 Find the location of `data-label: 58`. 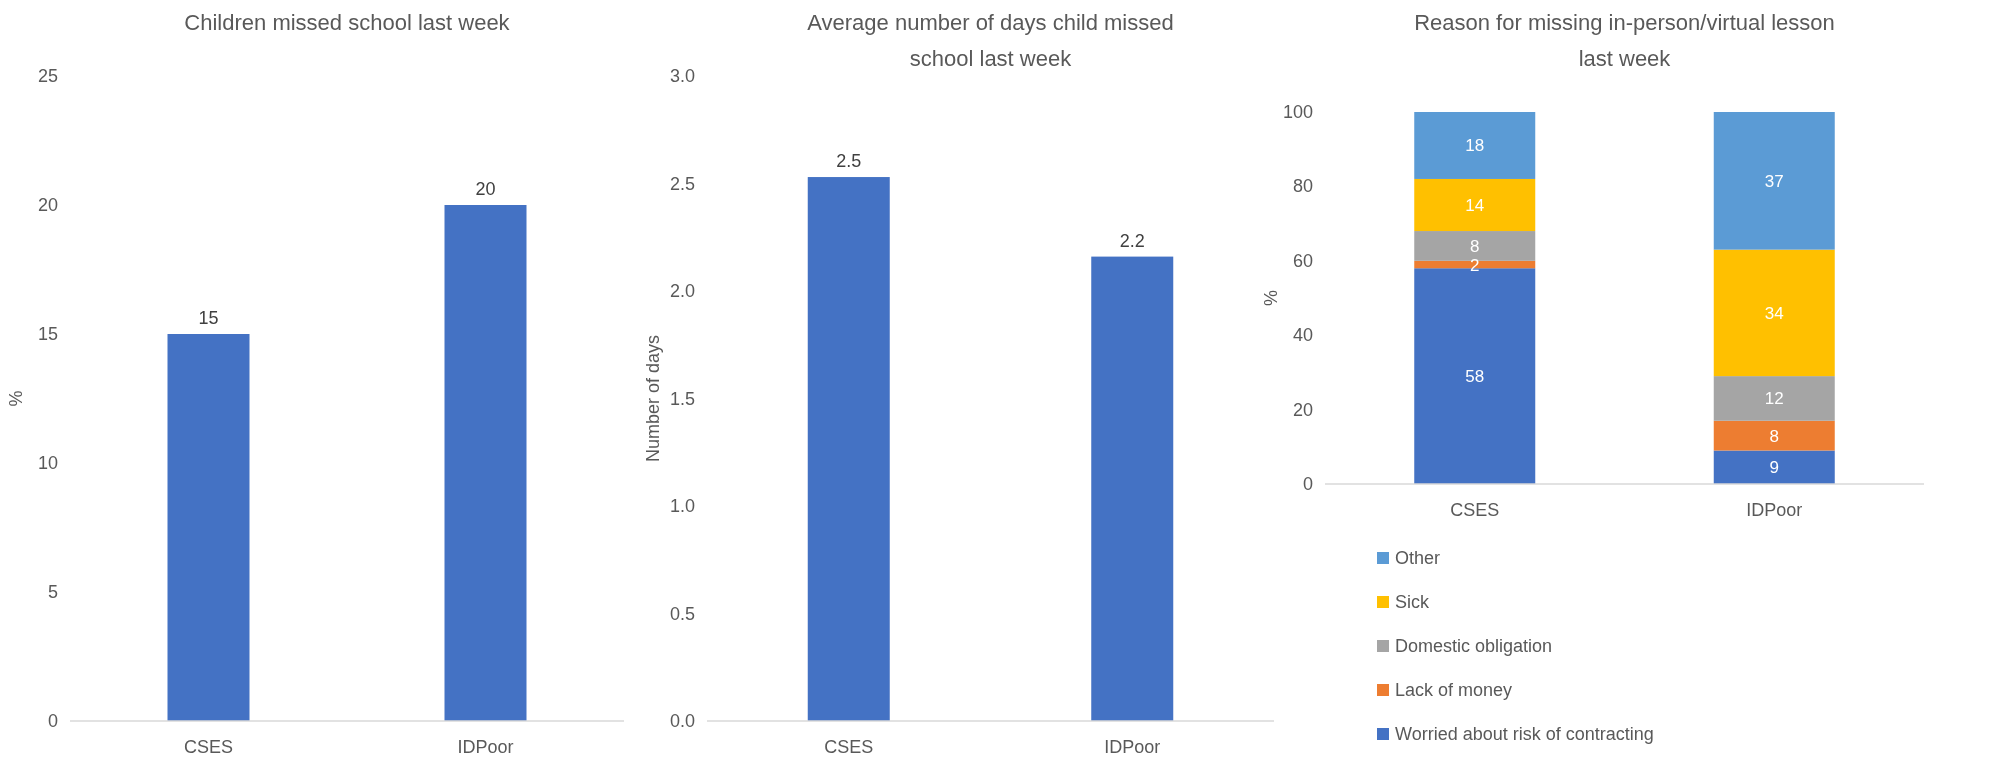

data-label: 58 is located at coordinates (1475, 377).